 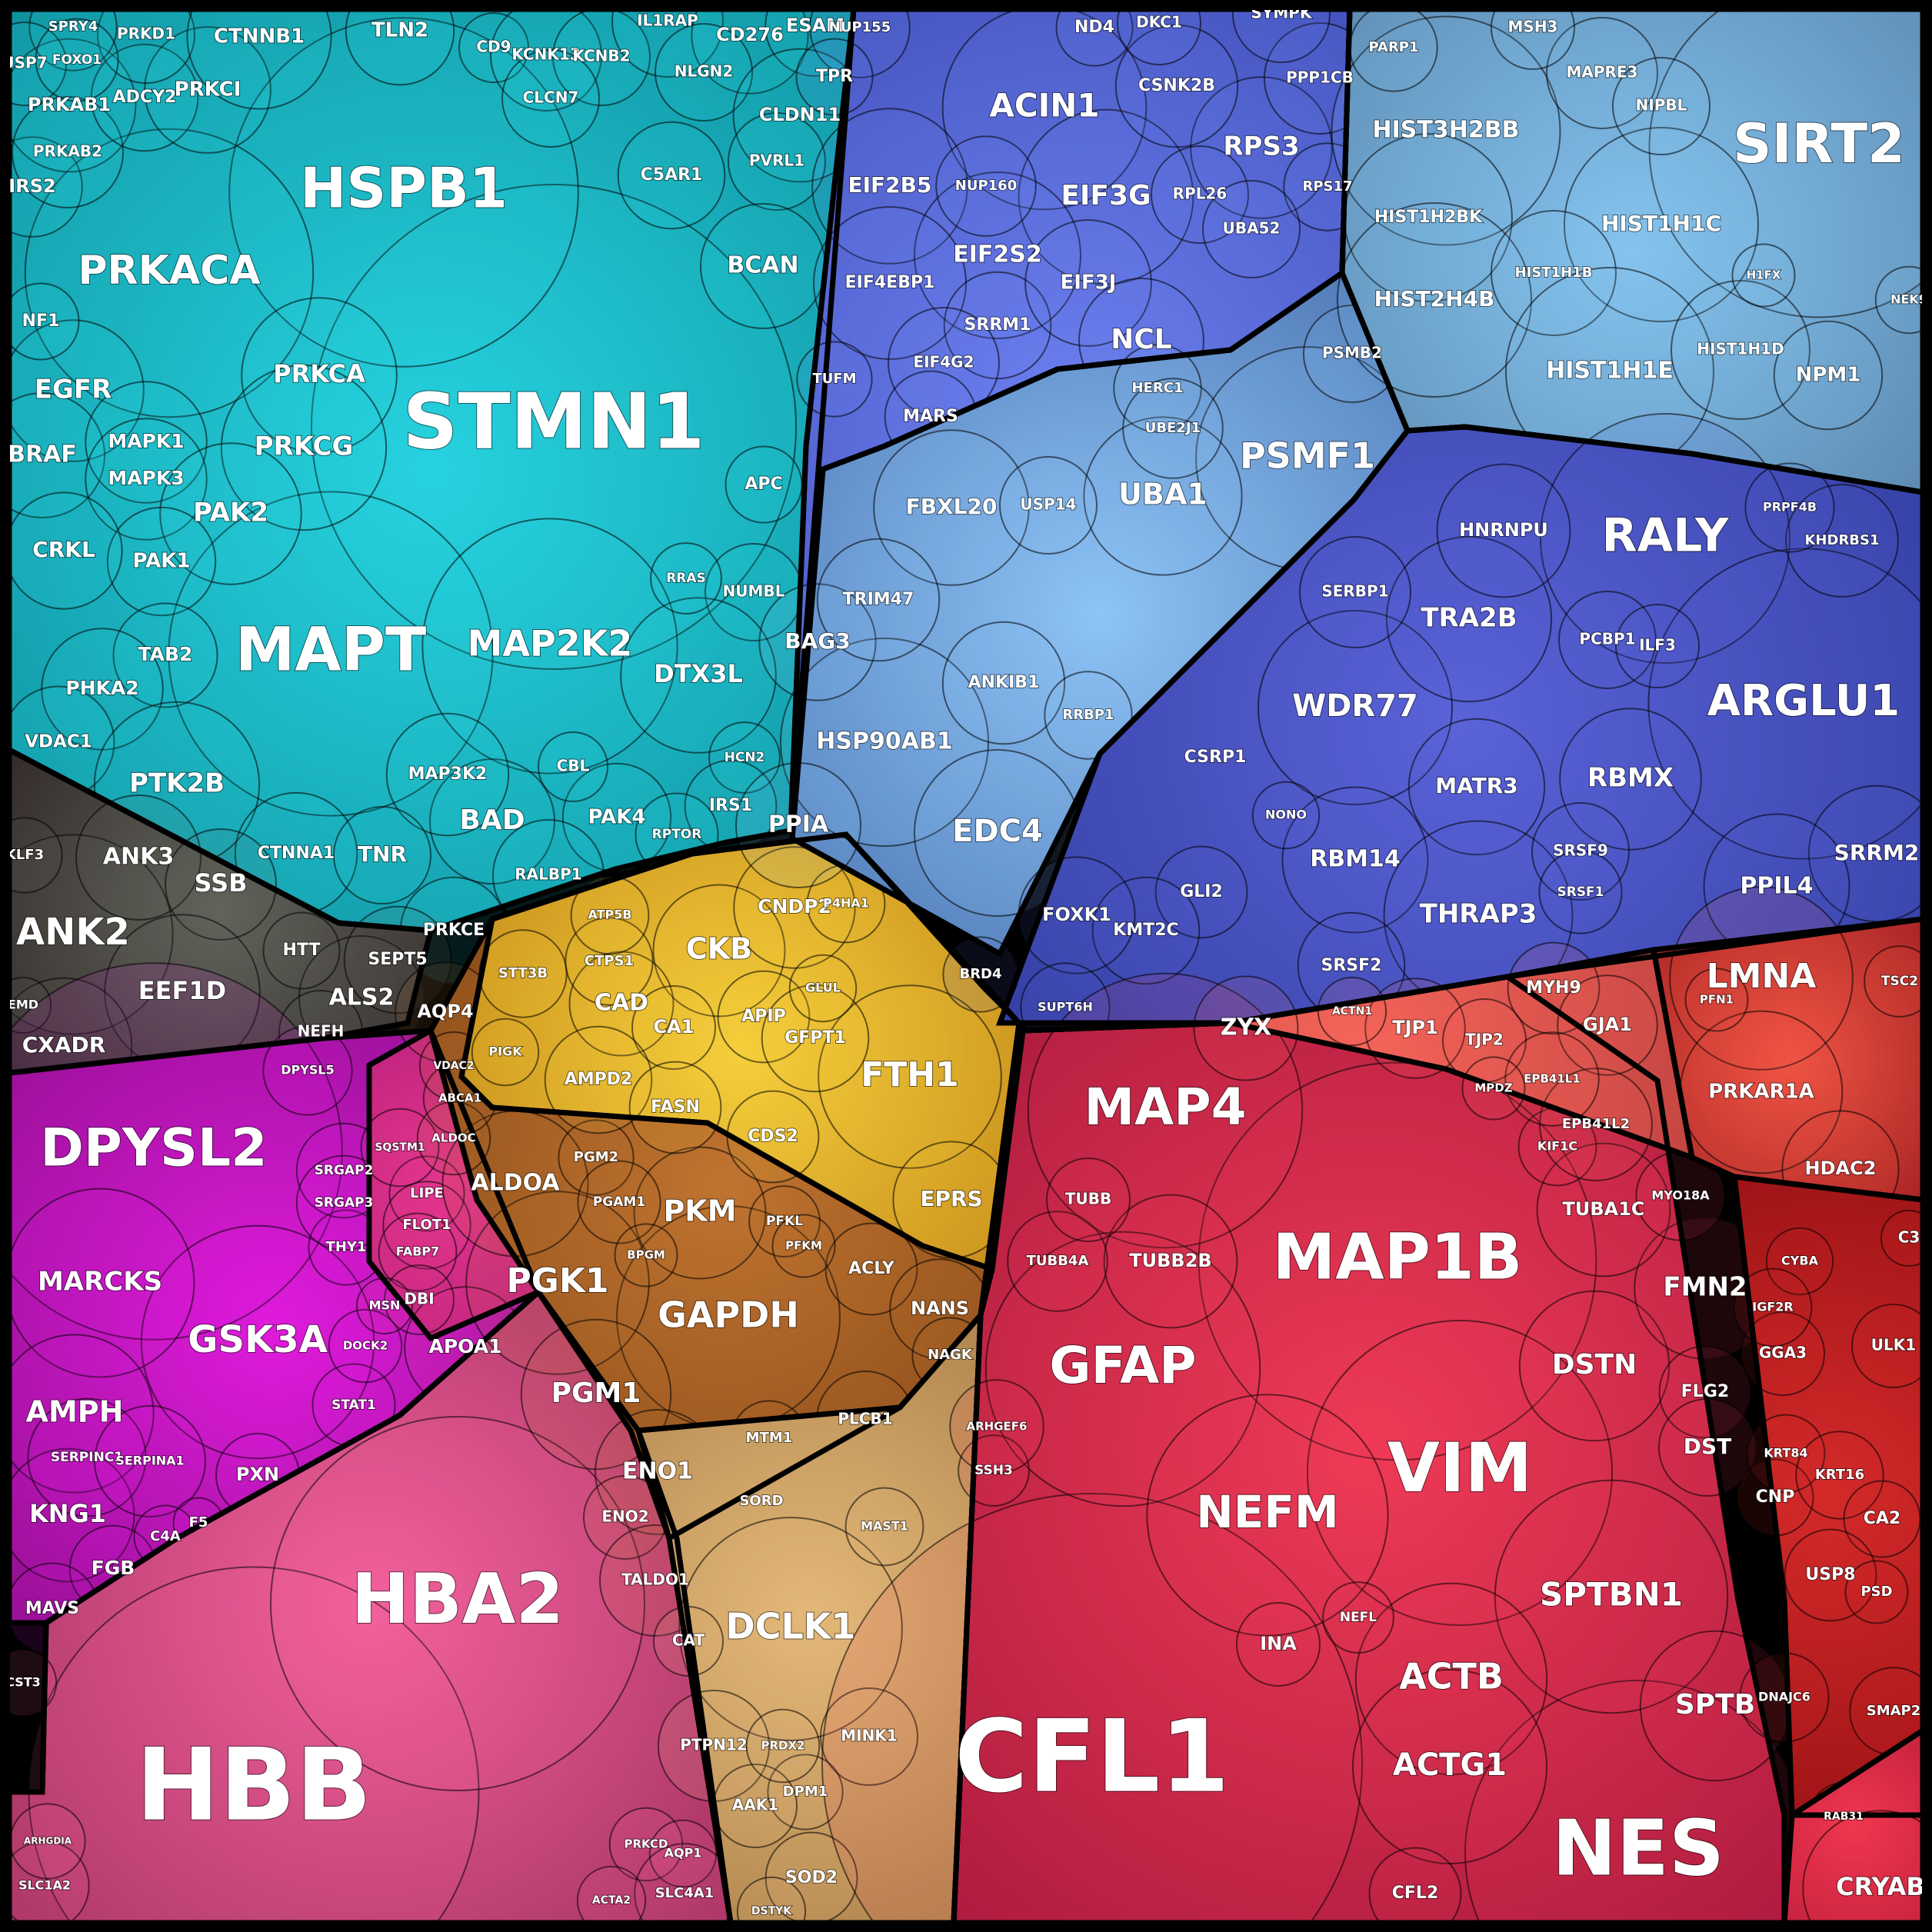 I want to click on cell-amph, so click(x=77, y=1414).